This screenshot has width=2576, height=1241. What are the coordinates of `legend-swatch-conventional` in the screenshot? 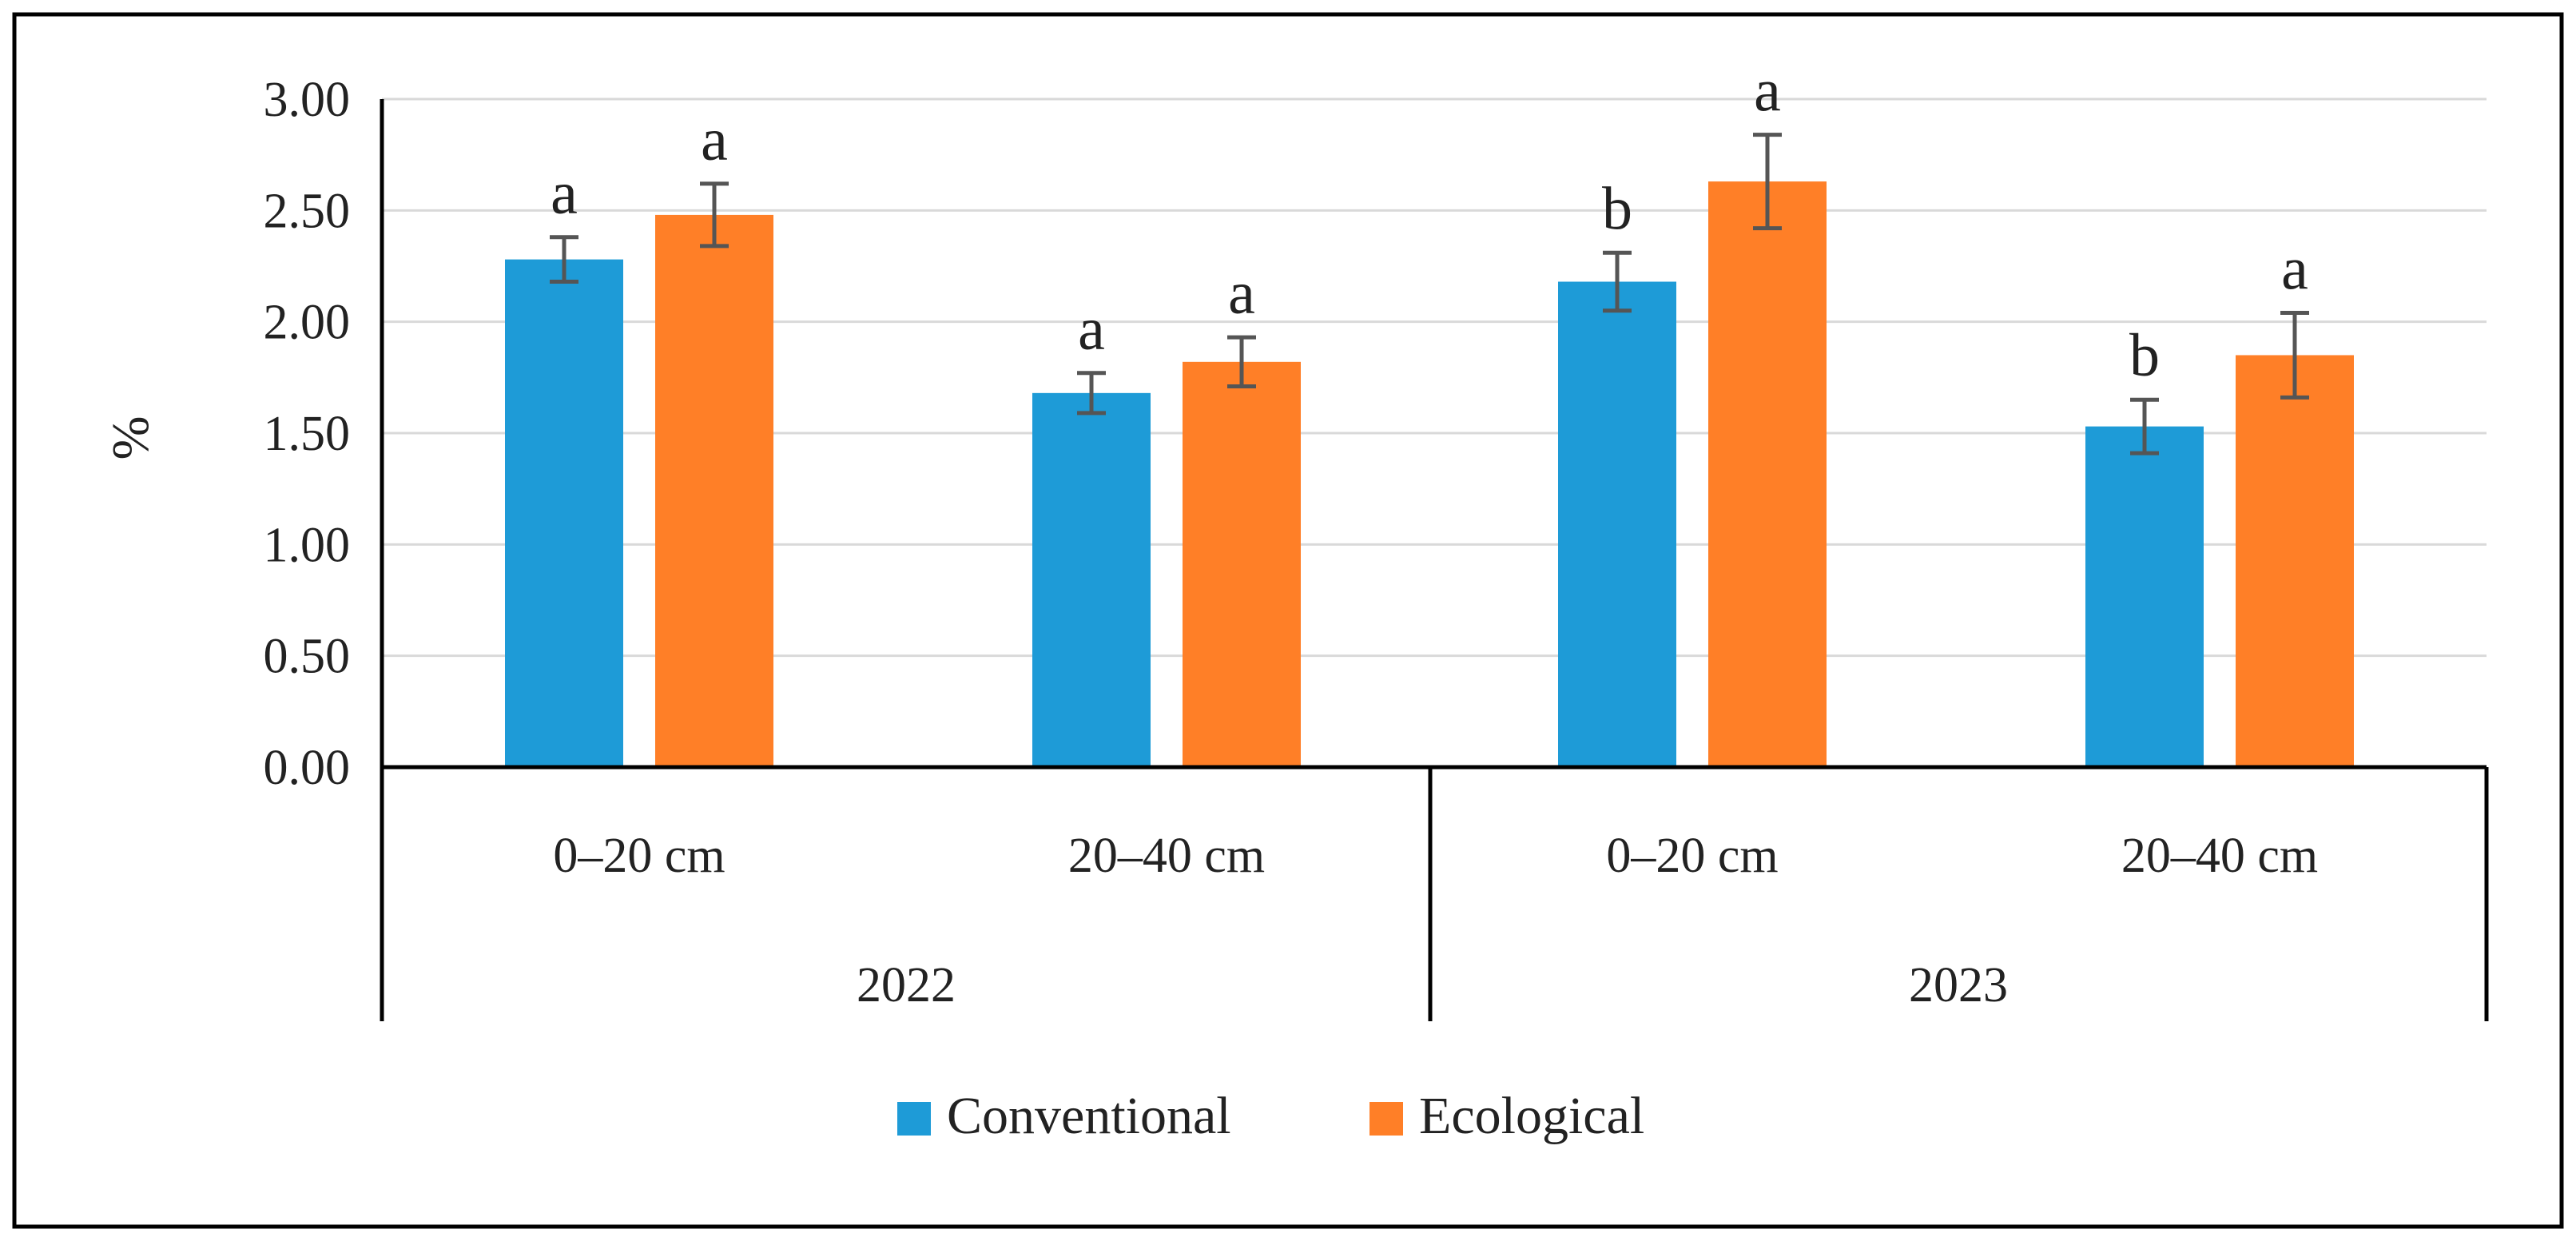 It's located at (914, 1119).